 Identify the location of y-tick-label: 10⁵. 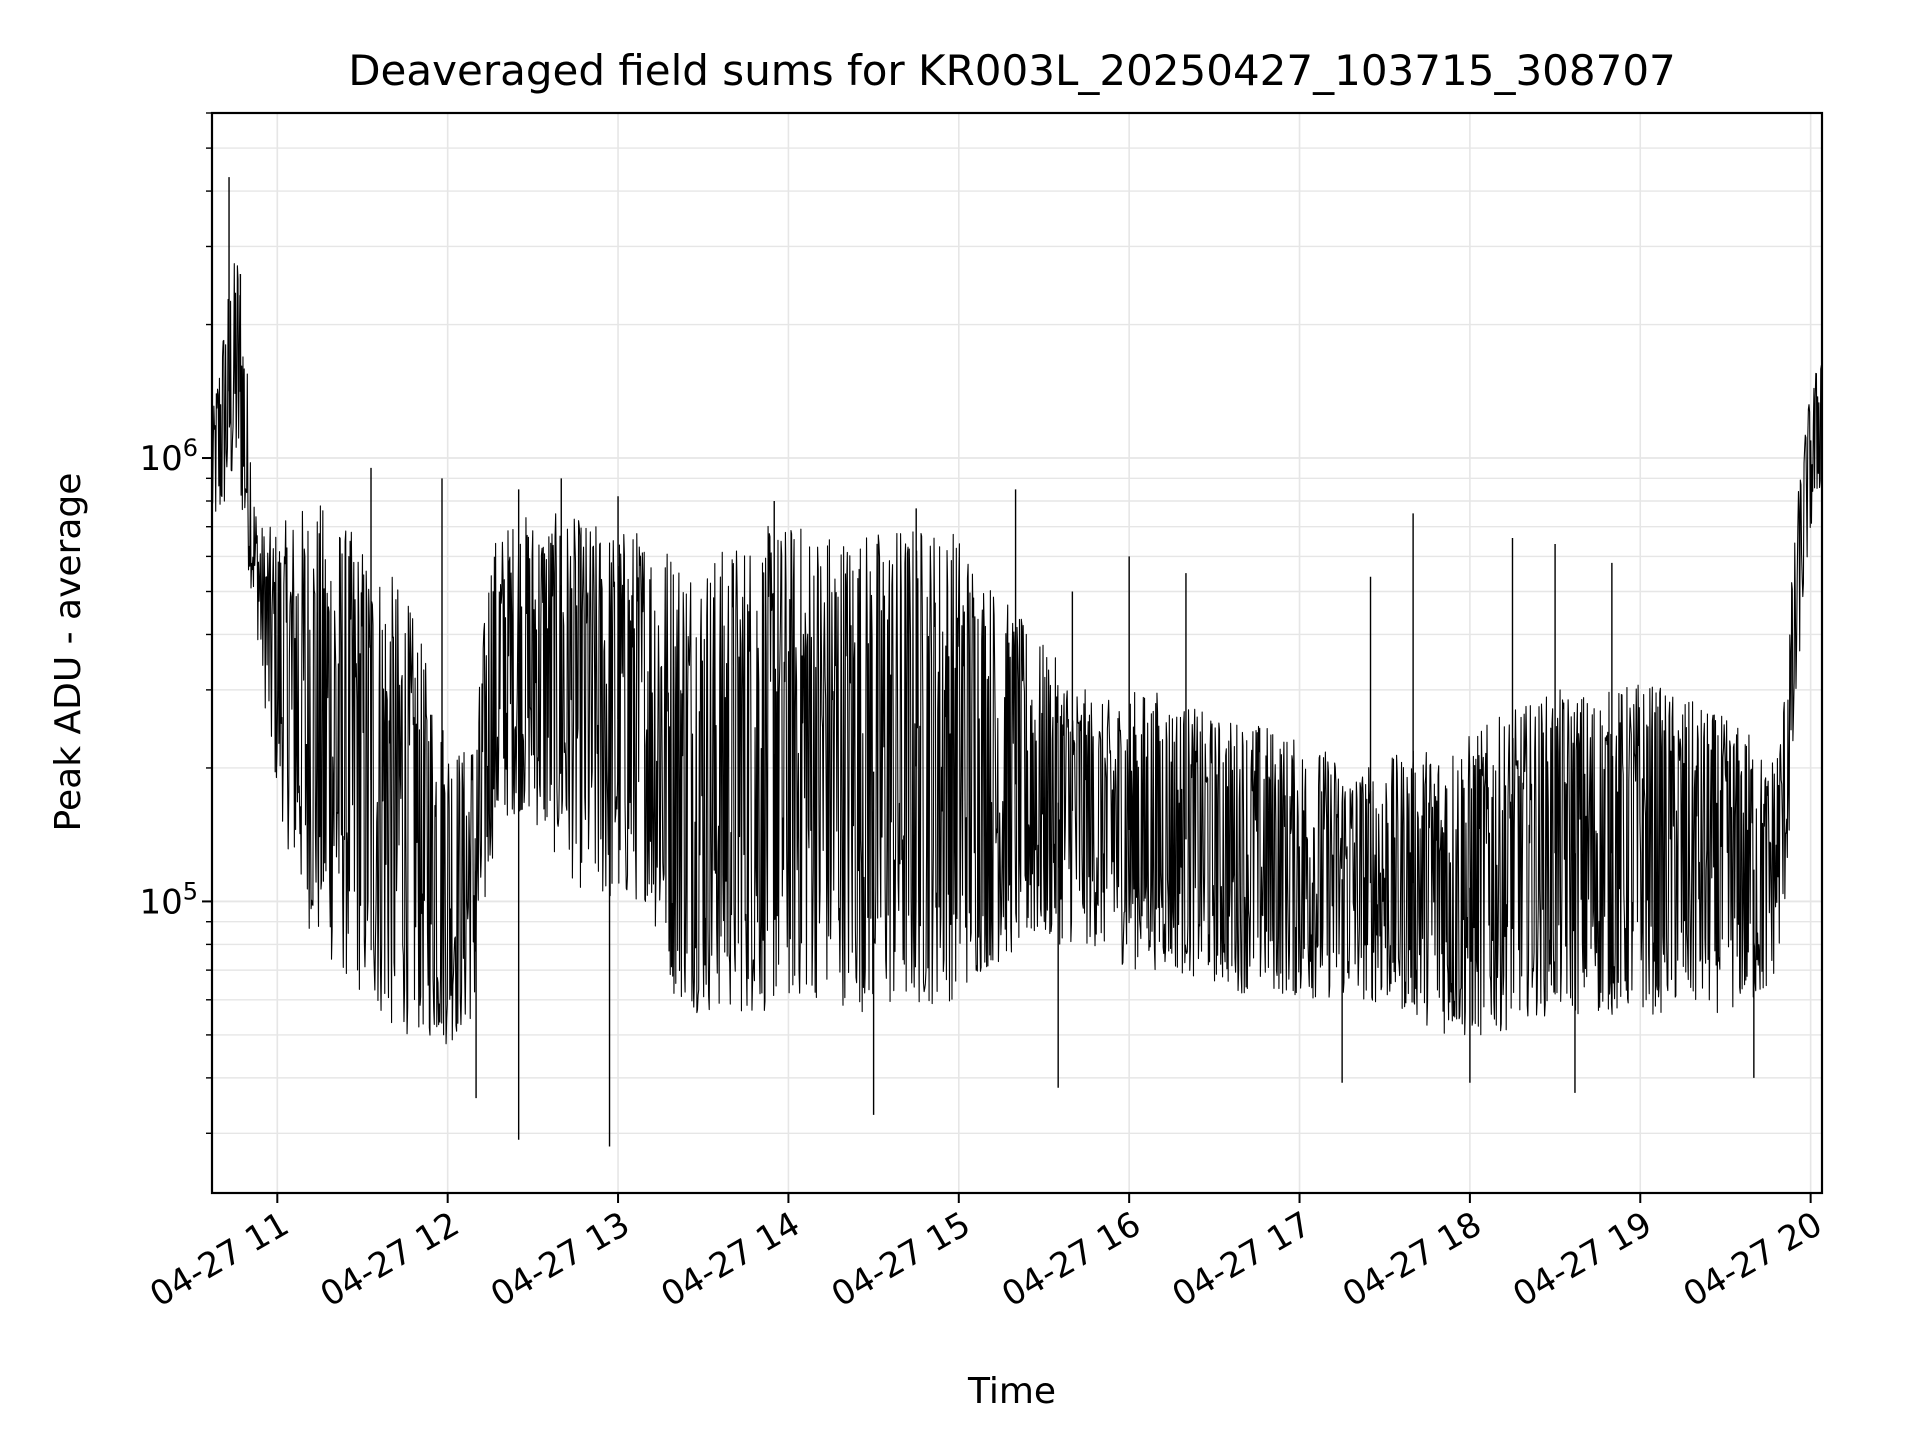
(168, 899).